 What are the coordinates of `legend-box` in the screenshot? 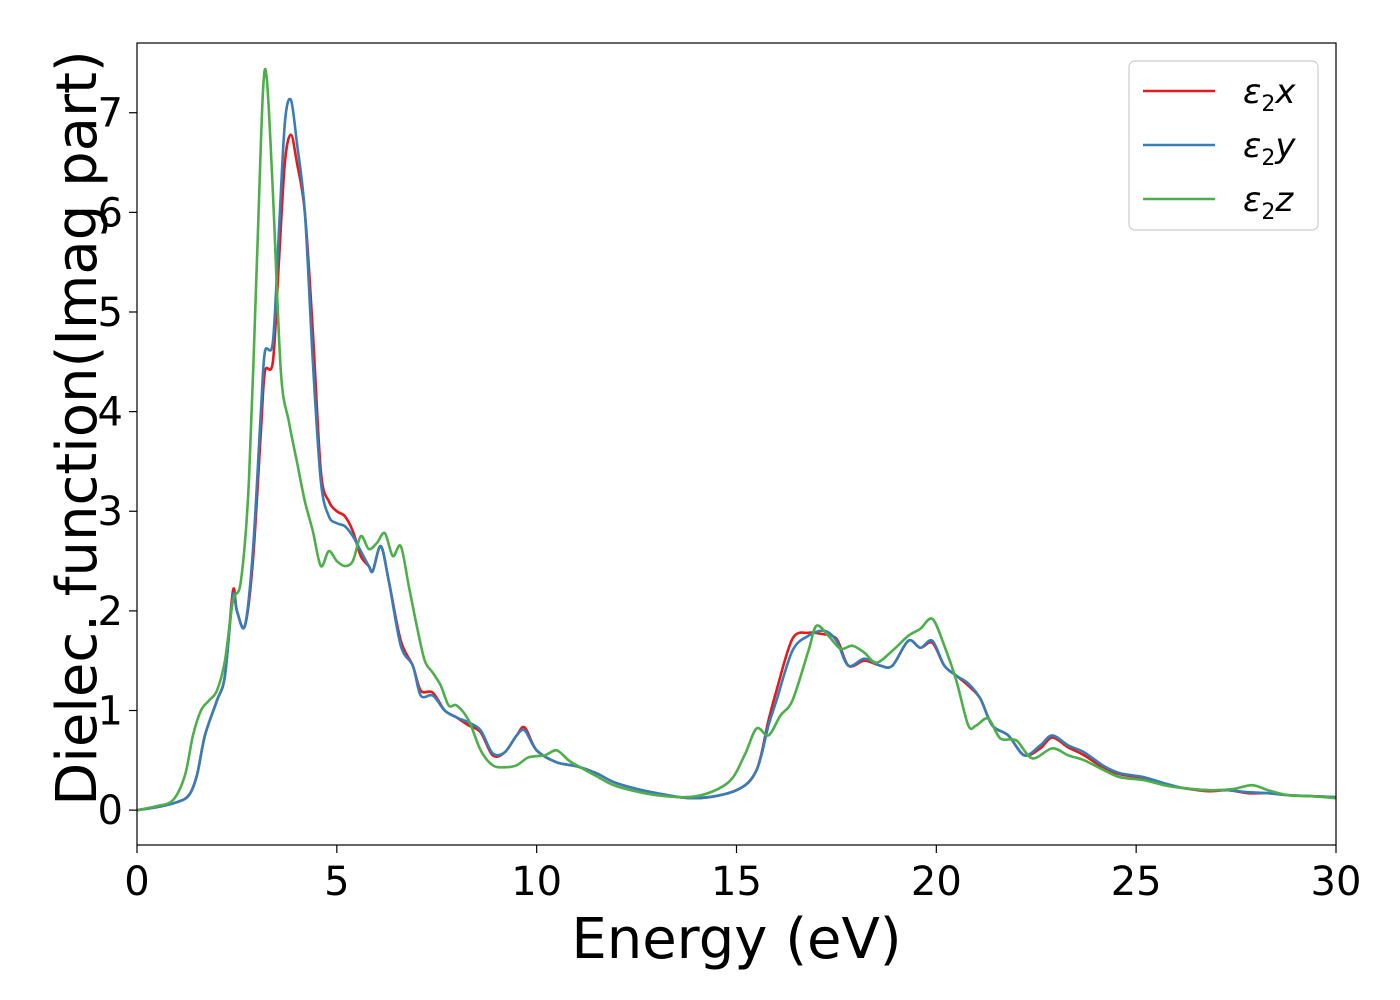 It's located at (1223, 145).